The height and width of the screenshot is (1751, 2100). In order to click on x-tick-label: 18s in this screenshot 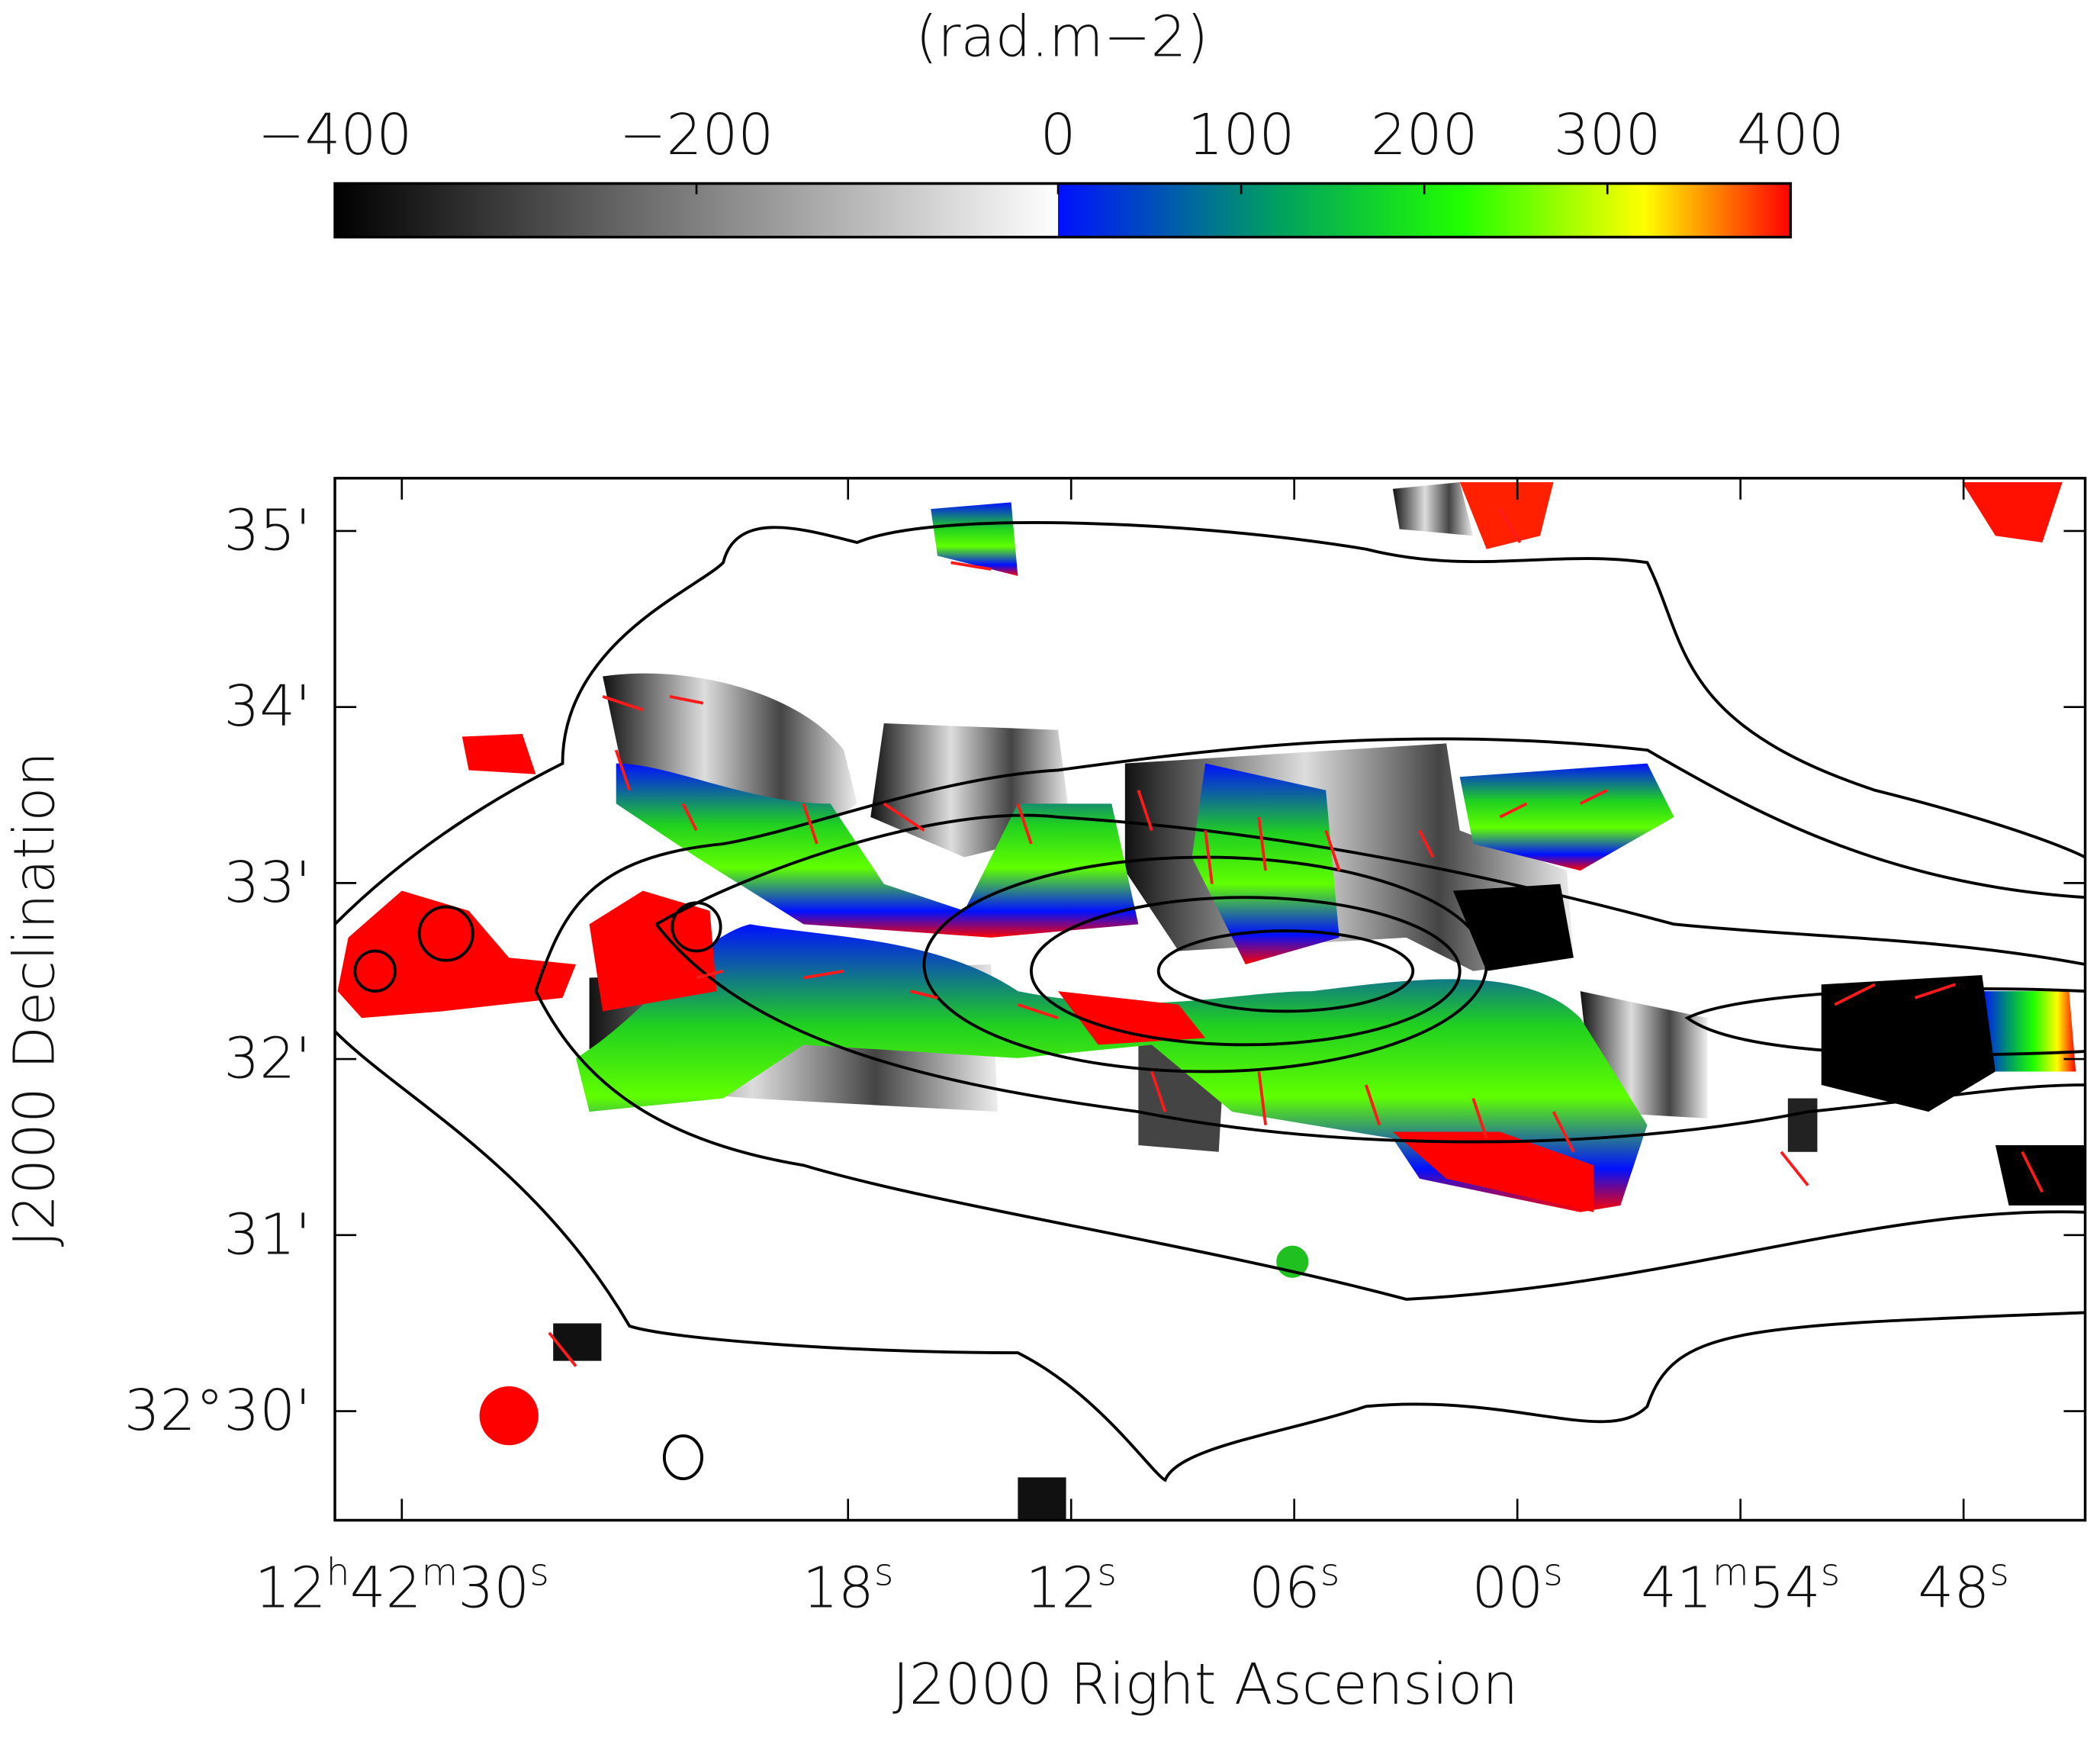, I will do `click(847, 1585)`.